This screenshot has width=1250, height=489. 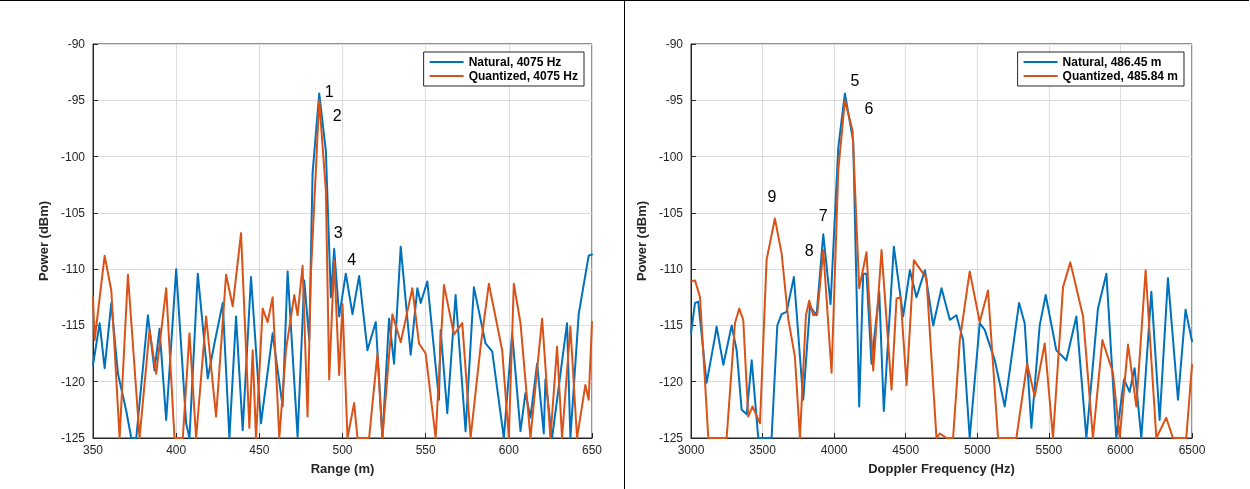 I want to click on annotation: 8, so click(x=809, y=250).